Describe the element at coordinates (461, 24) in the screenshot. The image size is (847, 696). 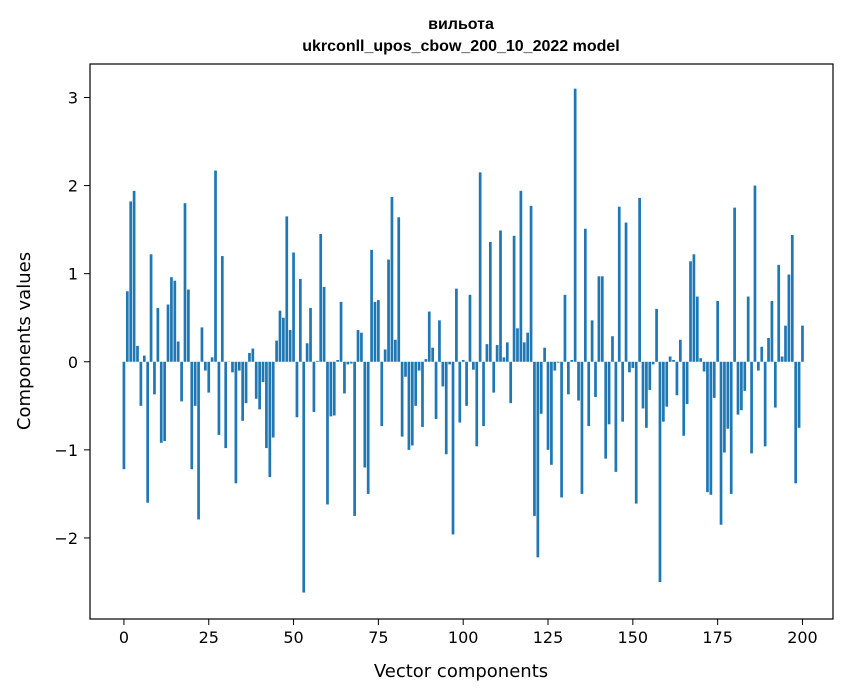
I see `chart-title: вильота` at that location.